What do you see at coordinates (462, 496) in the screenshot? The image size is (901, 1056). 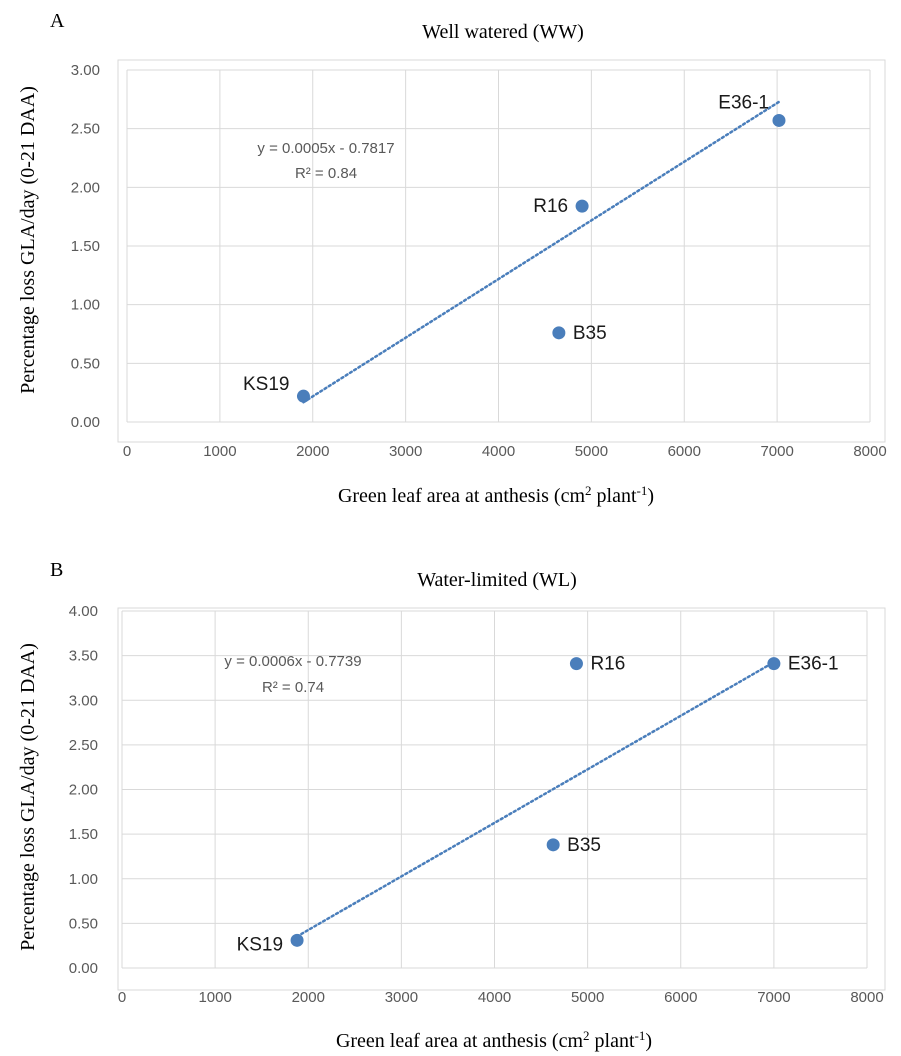 I see `x-axis-label-a-part-1: Green leaf area at anthesis (cm` at bounding box center [462, 496].